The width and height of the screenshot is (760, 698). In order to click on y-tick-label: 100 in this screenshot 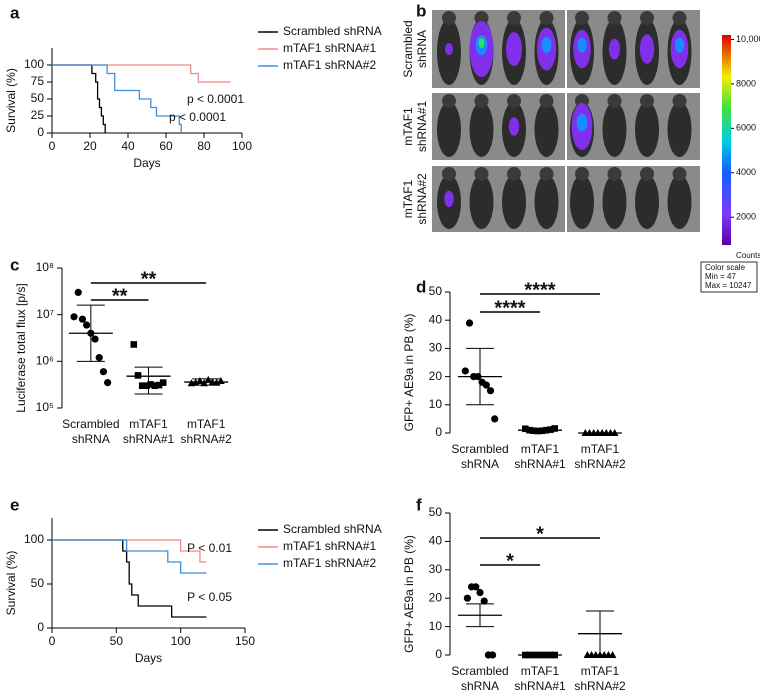, I will do `click(34, 64)`.